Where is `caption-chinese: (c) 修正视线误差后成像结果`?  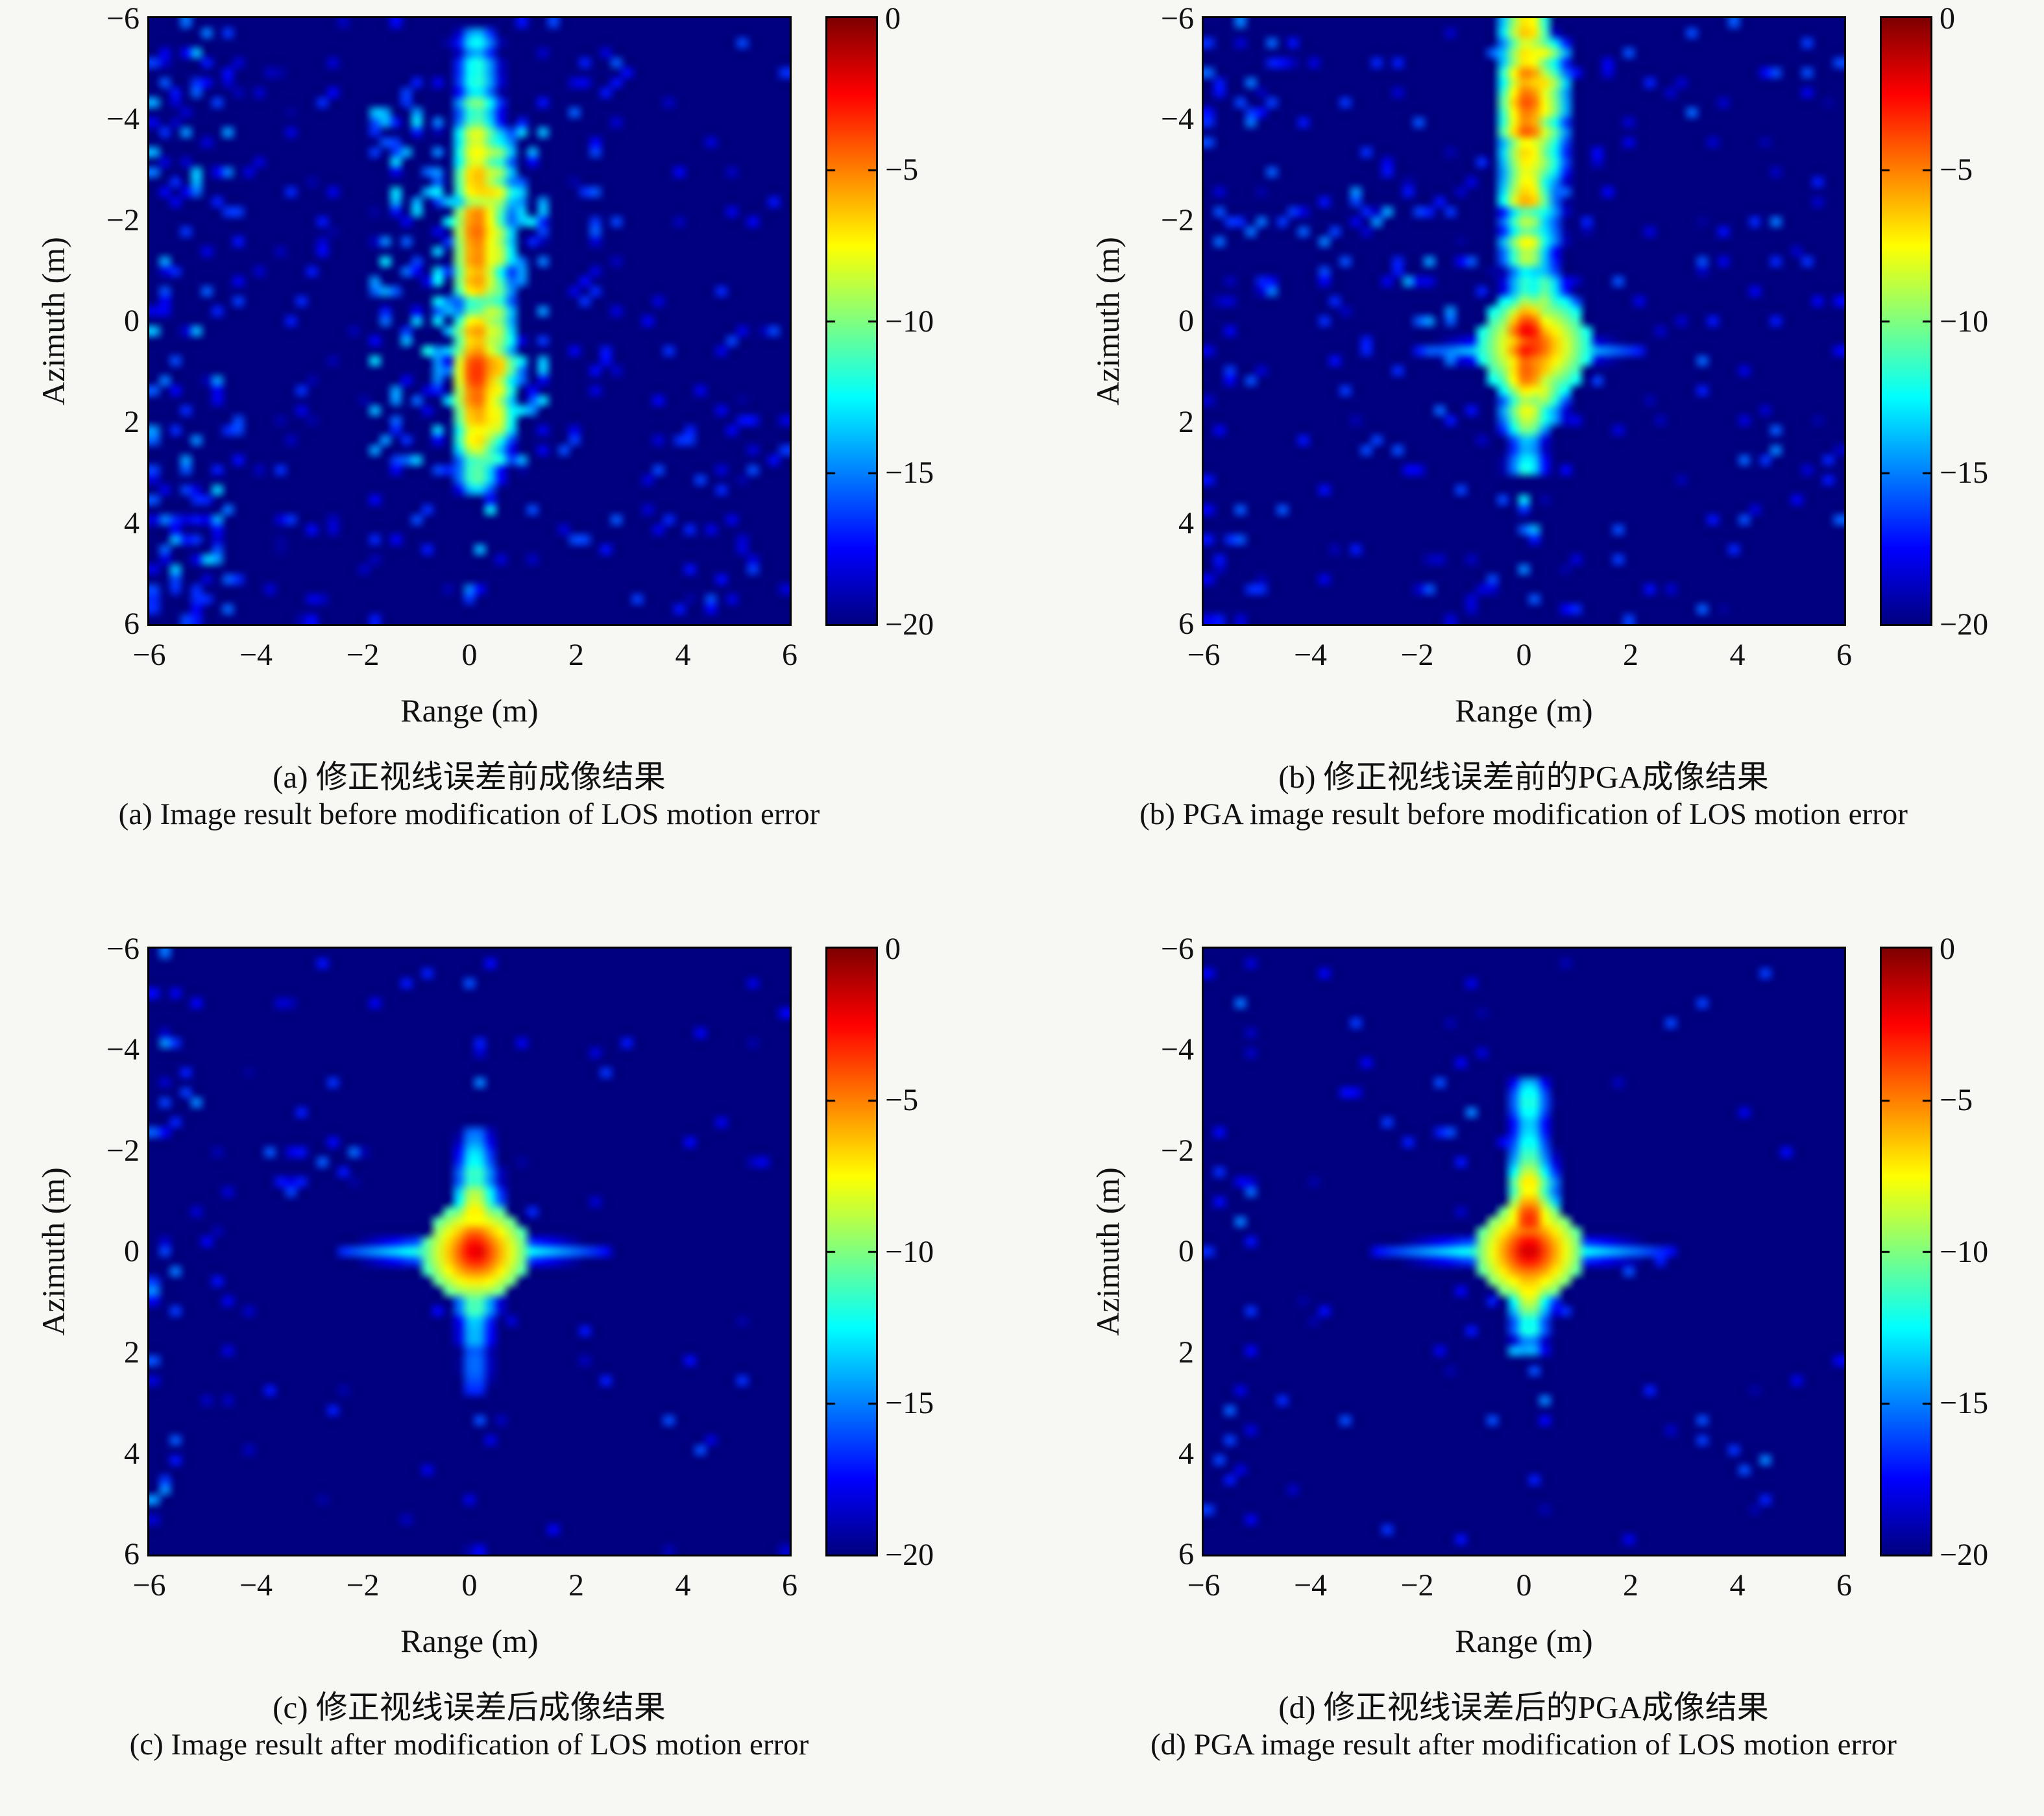
caption-chinese: (c) 修正视线误差后成像结果 is located at coordinates (469, 1707).